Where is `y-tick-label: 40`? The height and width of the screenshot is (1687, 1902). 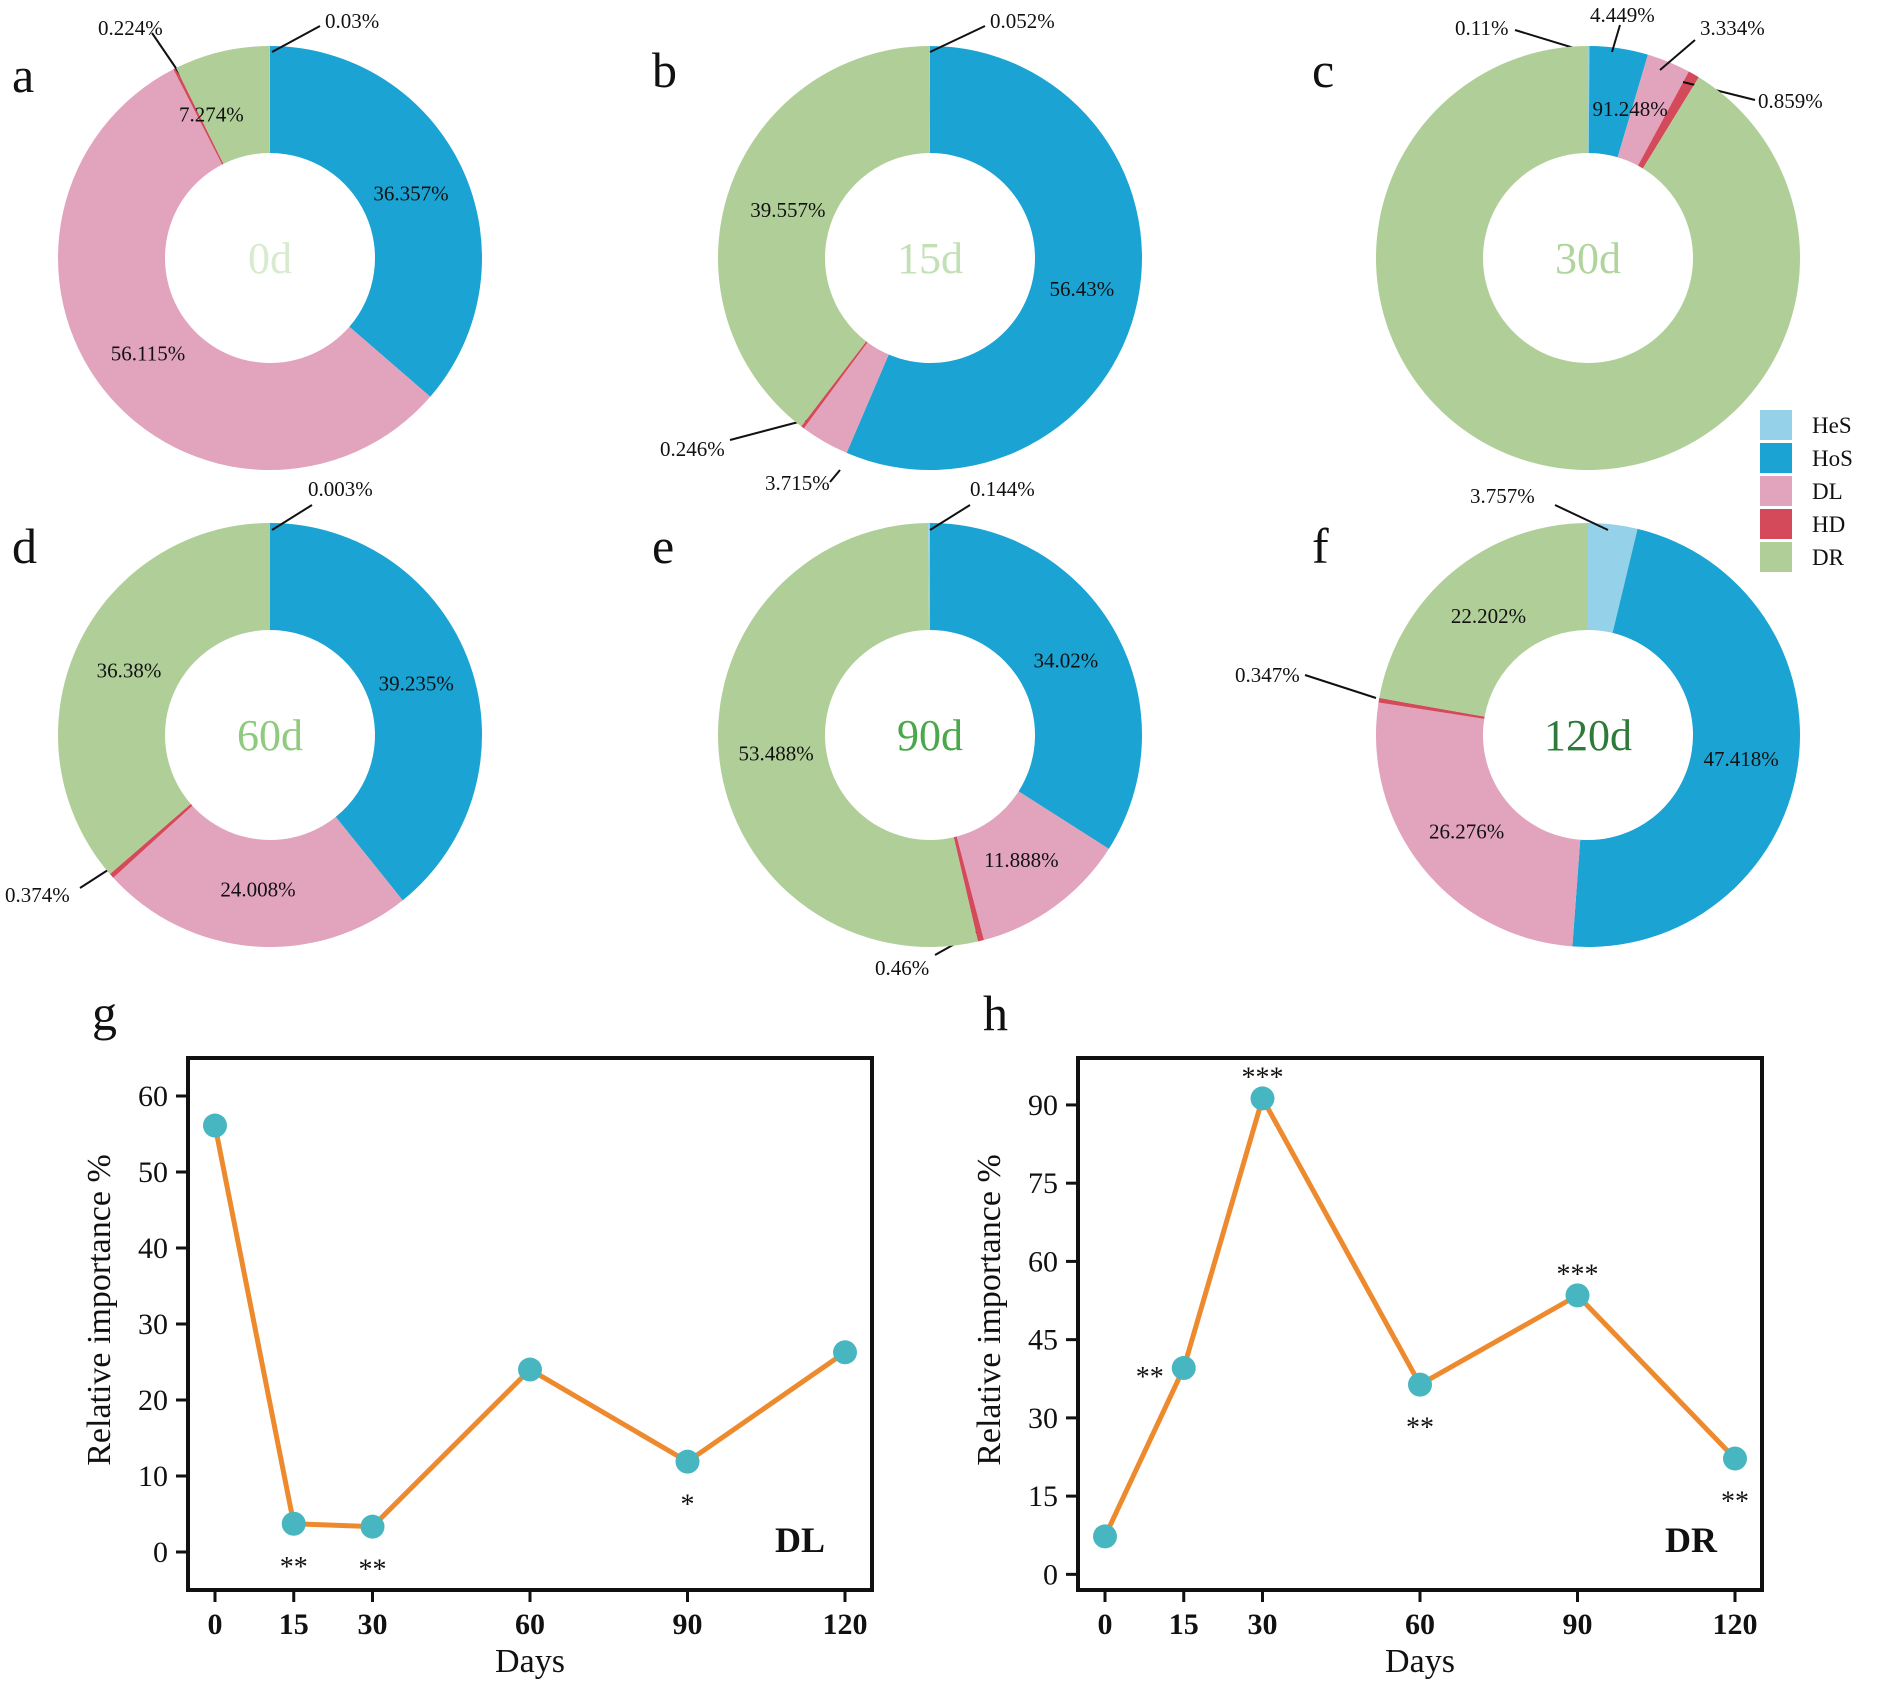
y-tick-label: 40 is located at coordinates (153, 1248).